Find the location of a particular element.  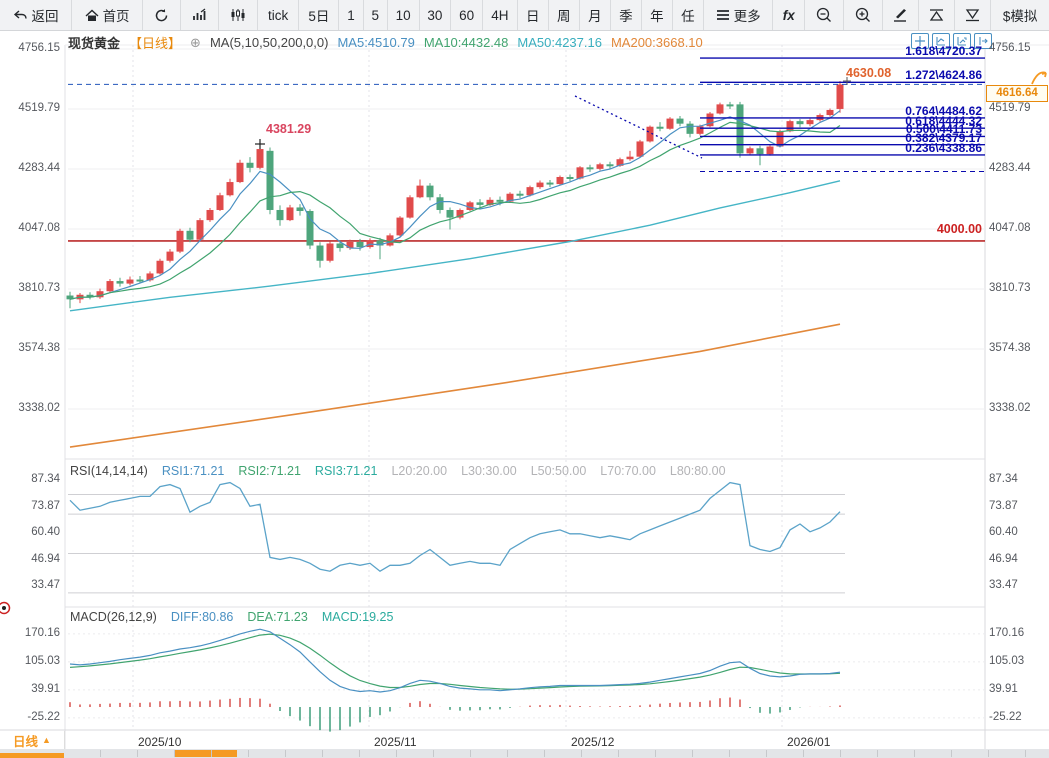

toolbar-tick-button: tick is located at coordinates (279, 15).